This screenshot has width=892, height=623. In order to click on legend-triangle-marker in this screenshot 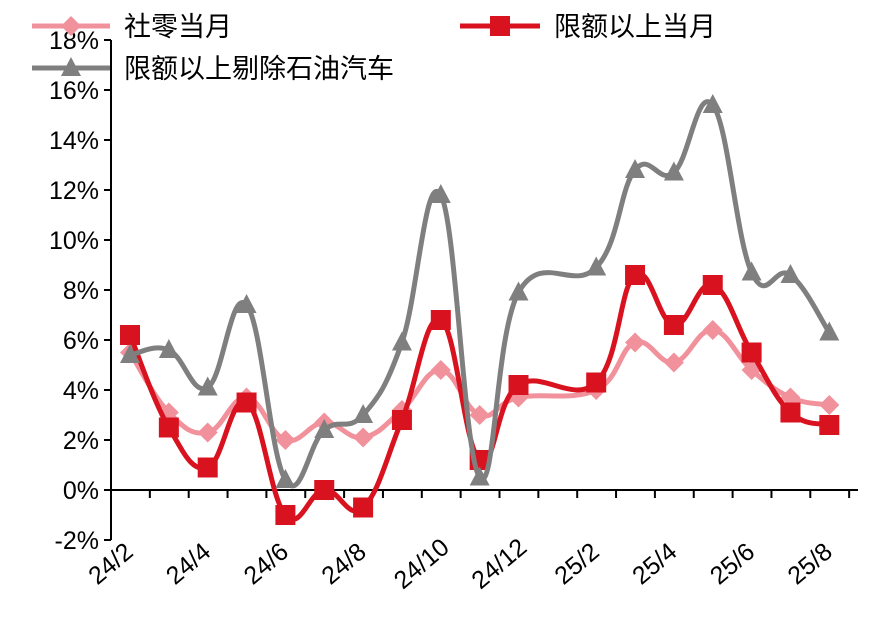, I will do `click(71, 66)`.